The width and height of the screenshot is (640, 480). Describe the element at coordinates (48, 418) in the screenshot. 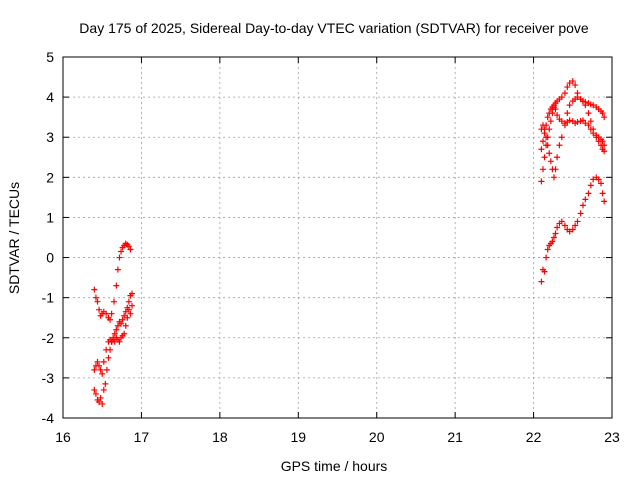

I see `y-tick-label: -4` at that location.